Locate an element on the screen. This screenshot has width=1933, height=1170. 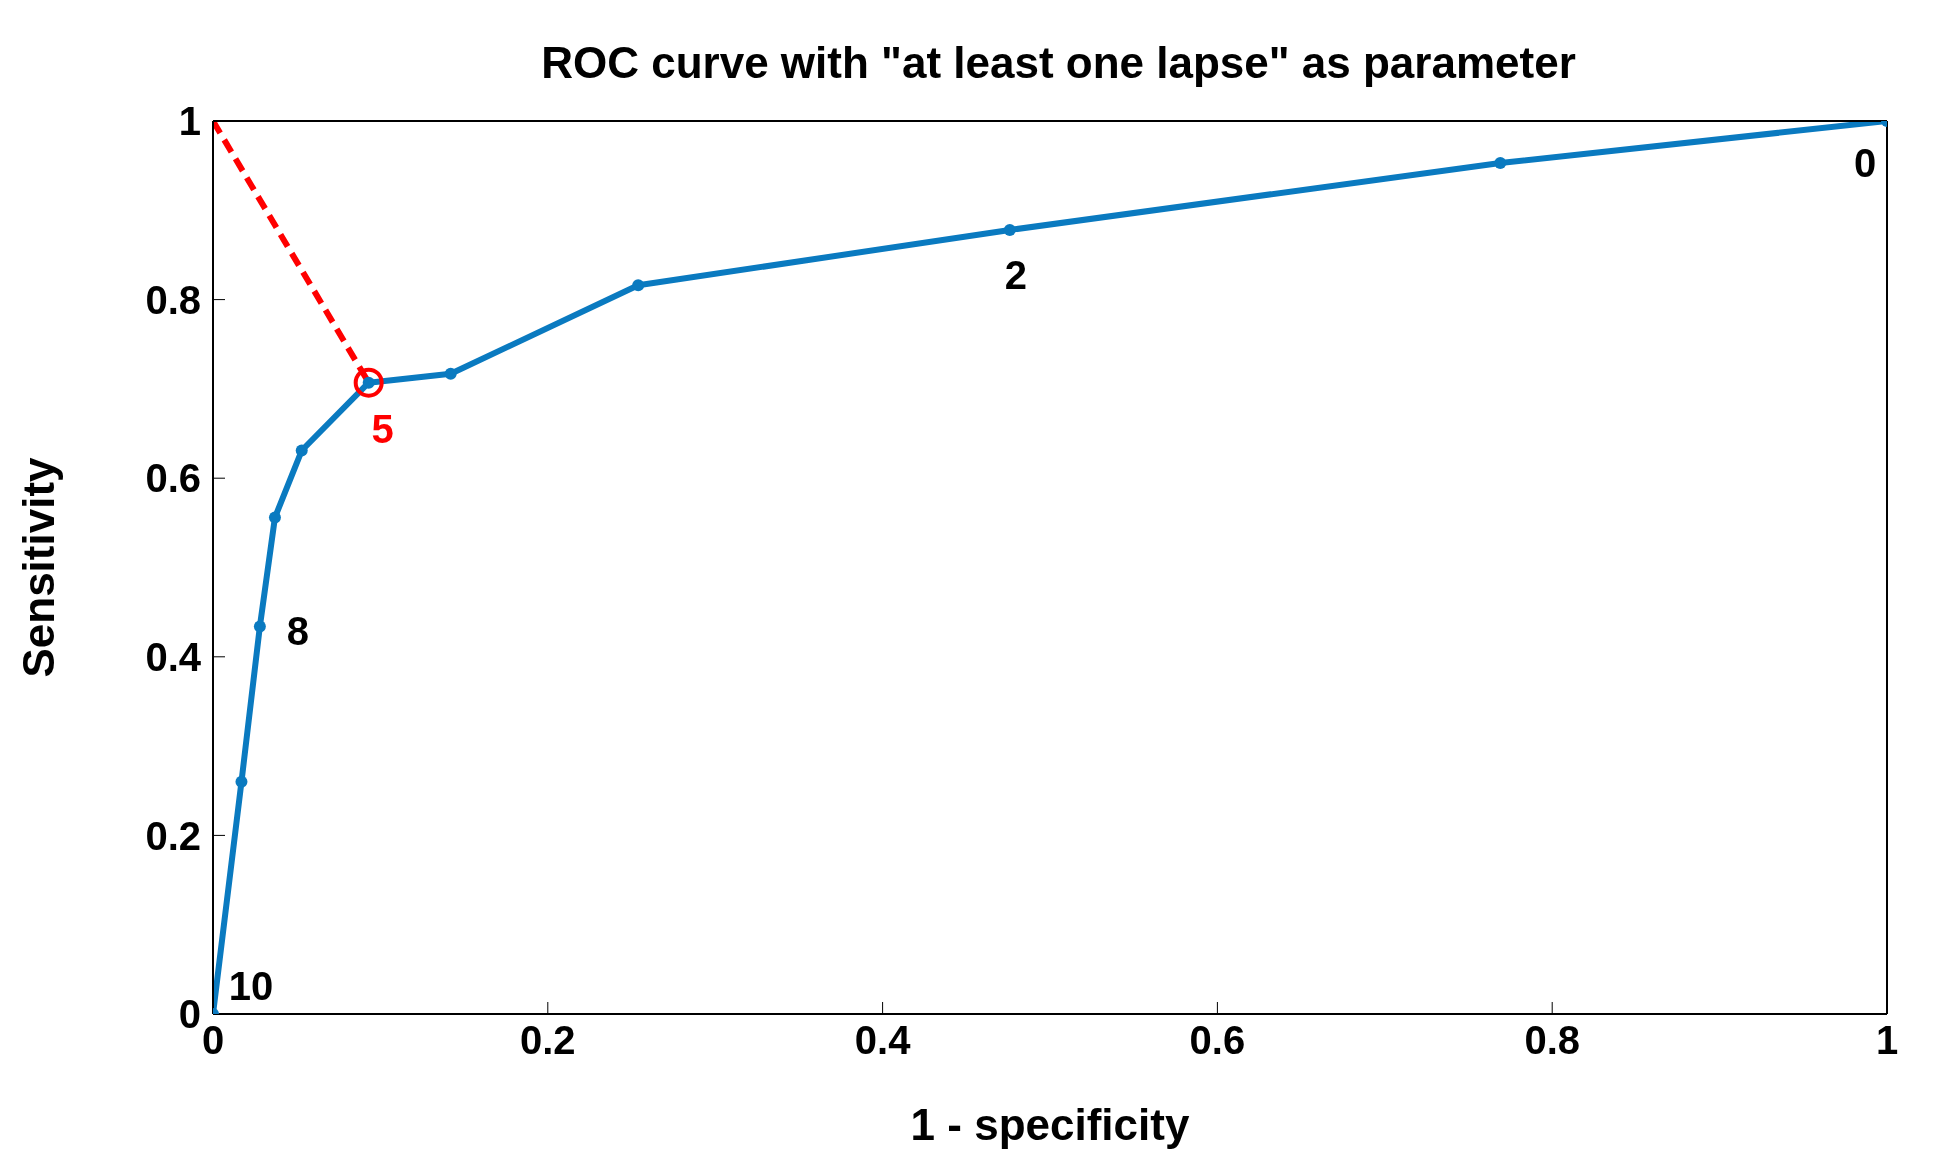
x-tick-label: 0.6 is located at coordinates (1217, 1040).